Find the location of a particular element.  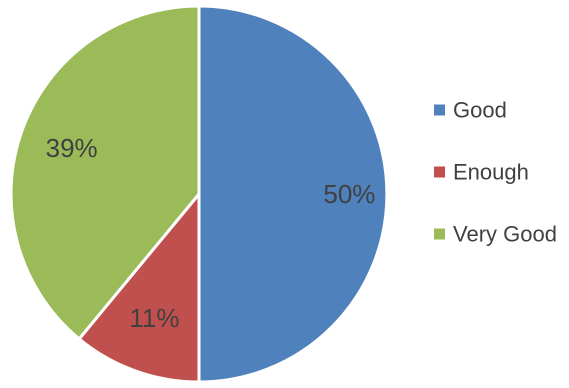

slice-label-good: 50% is located at coordinates (349, 194).